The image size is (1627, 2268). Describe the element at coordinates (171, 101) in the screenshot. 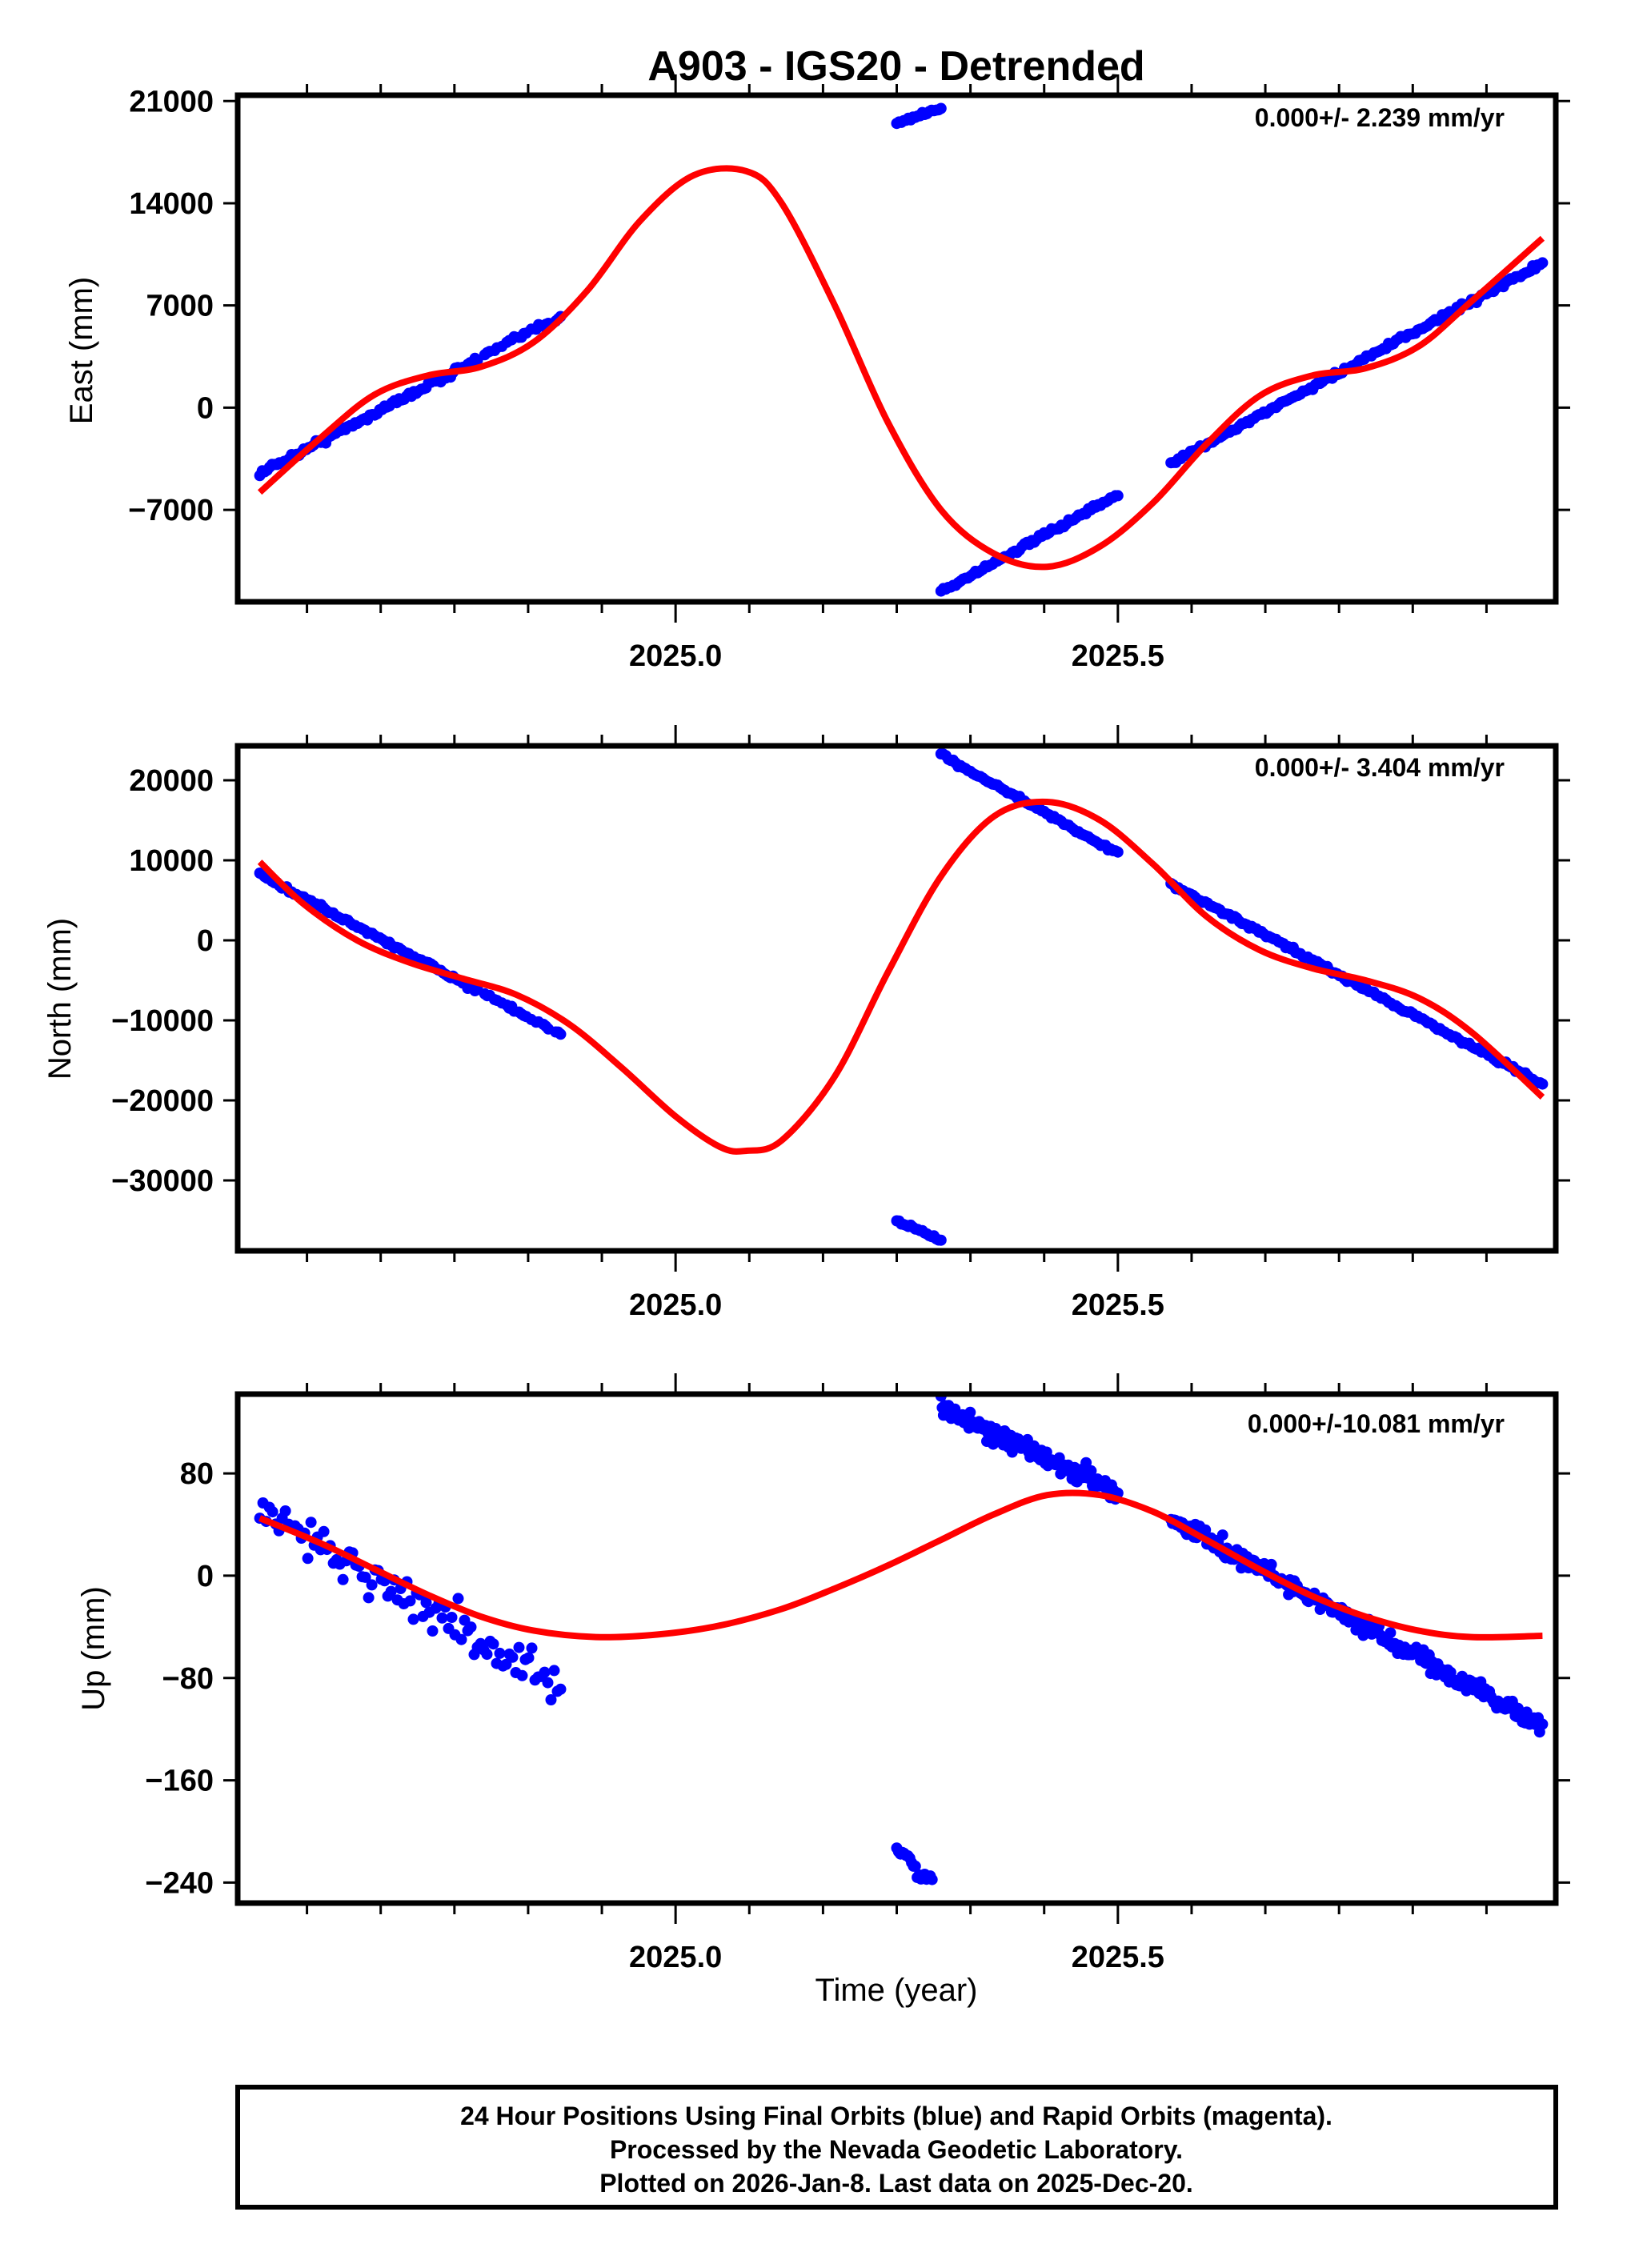

I see `east-y-tick-label: 21000` at that location.